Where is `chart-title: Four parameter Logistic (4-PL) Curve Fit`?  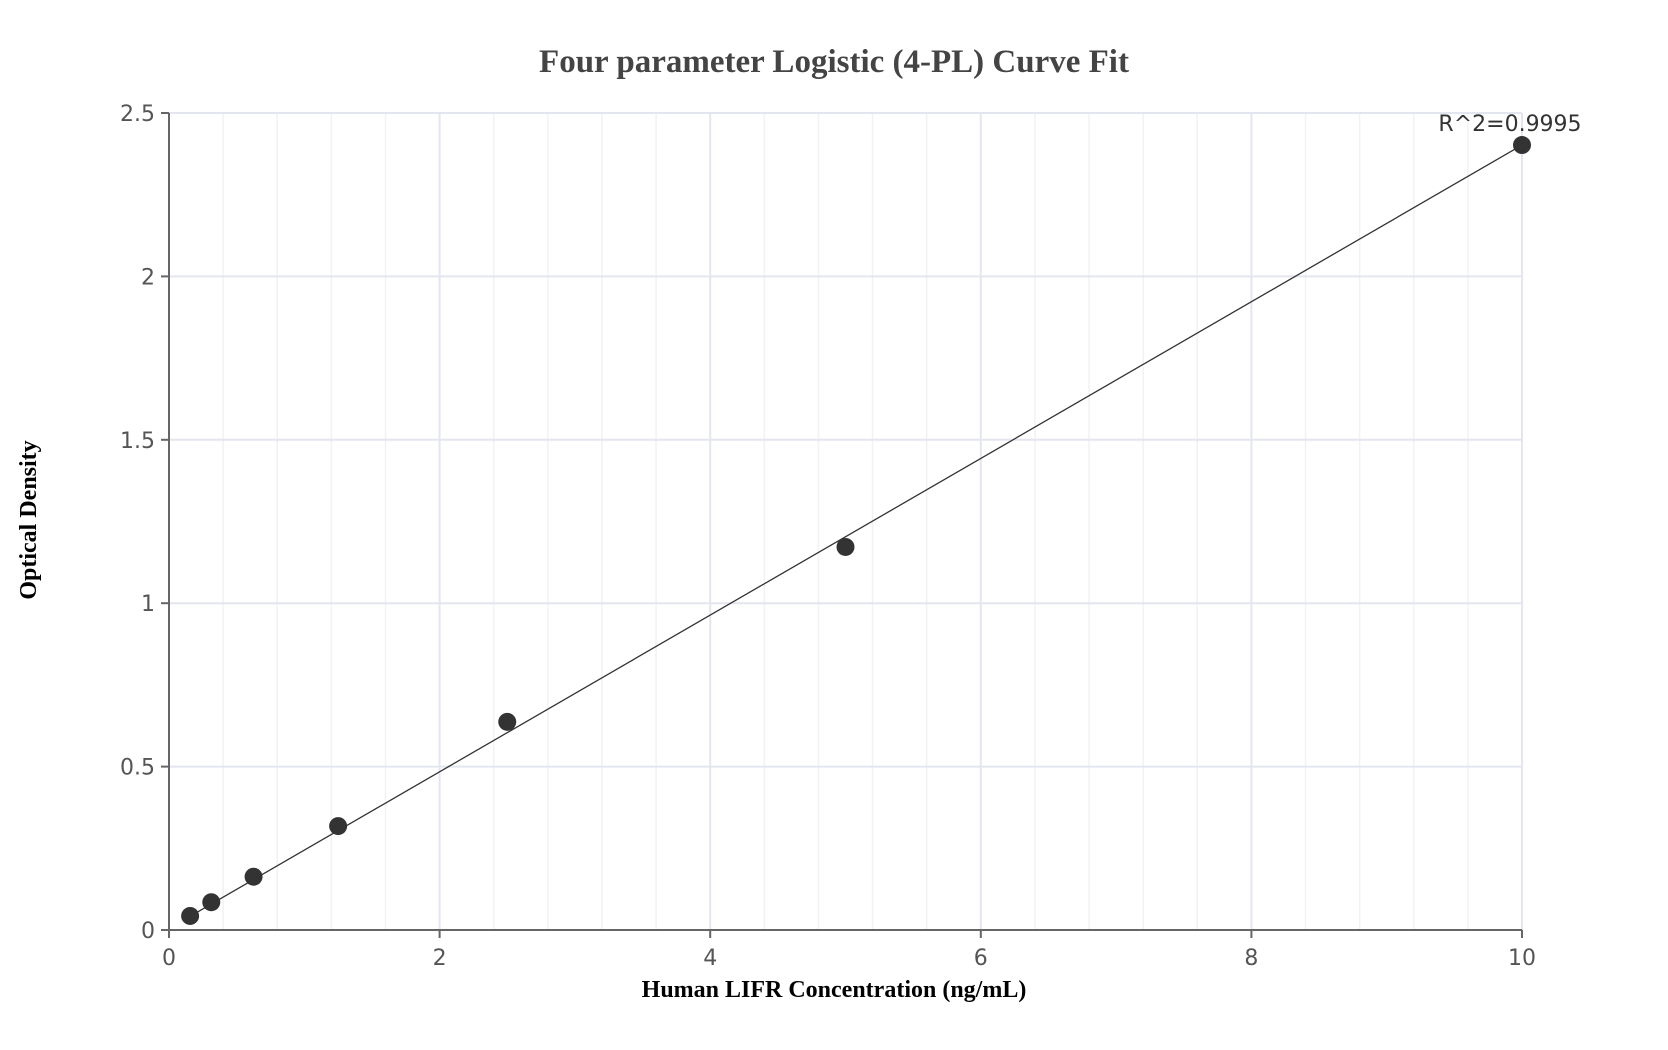
chart-title: Four parameter Logistic (4-PL) Curve Fit is located at coordinates (834, 62).